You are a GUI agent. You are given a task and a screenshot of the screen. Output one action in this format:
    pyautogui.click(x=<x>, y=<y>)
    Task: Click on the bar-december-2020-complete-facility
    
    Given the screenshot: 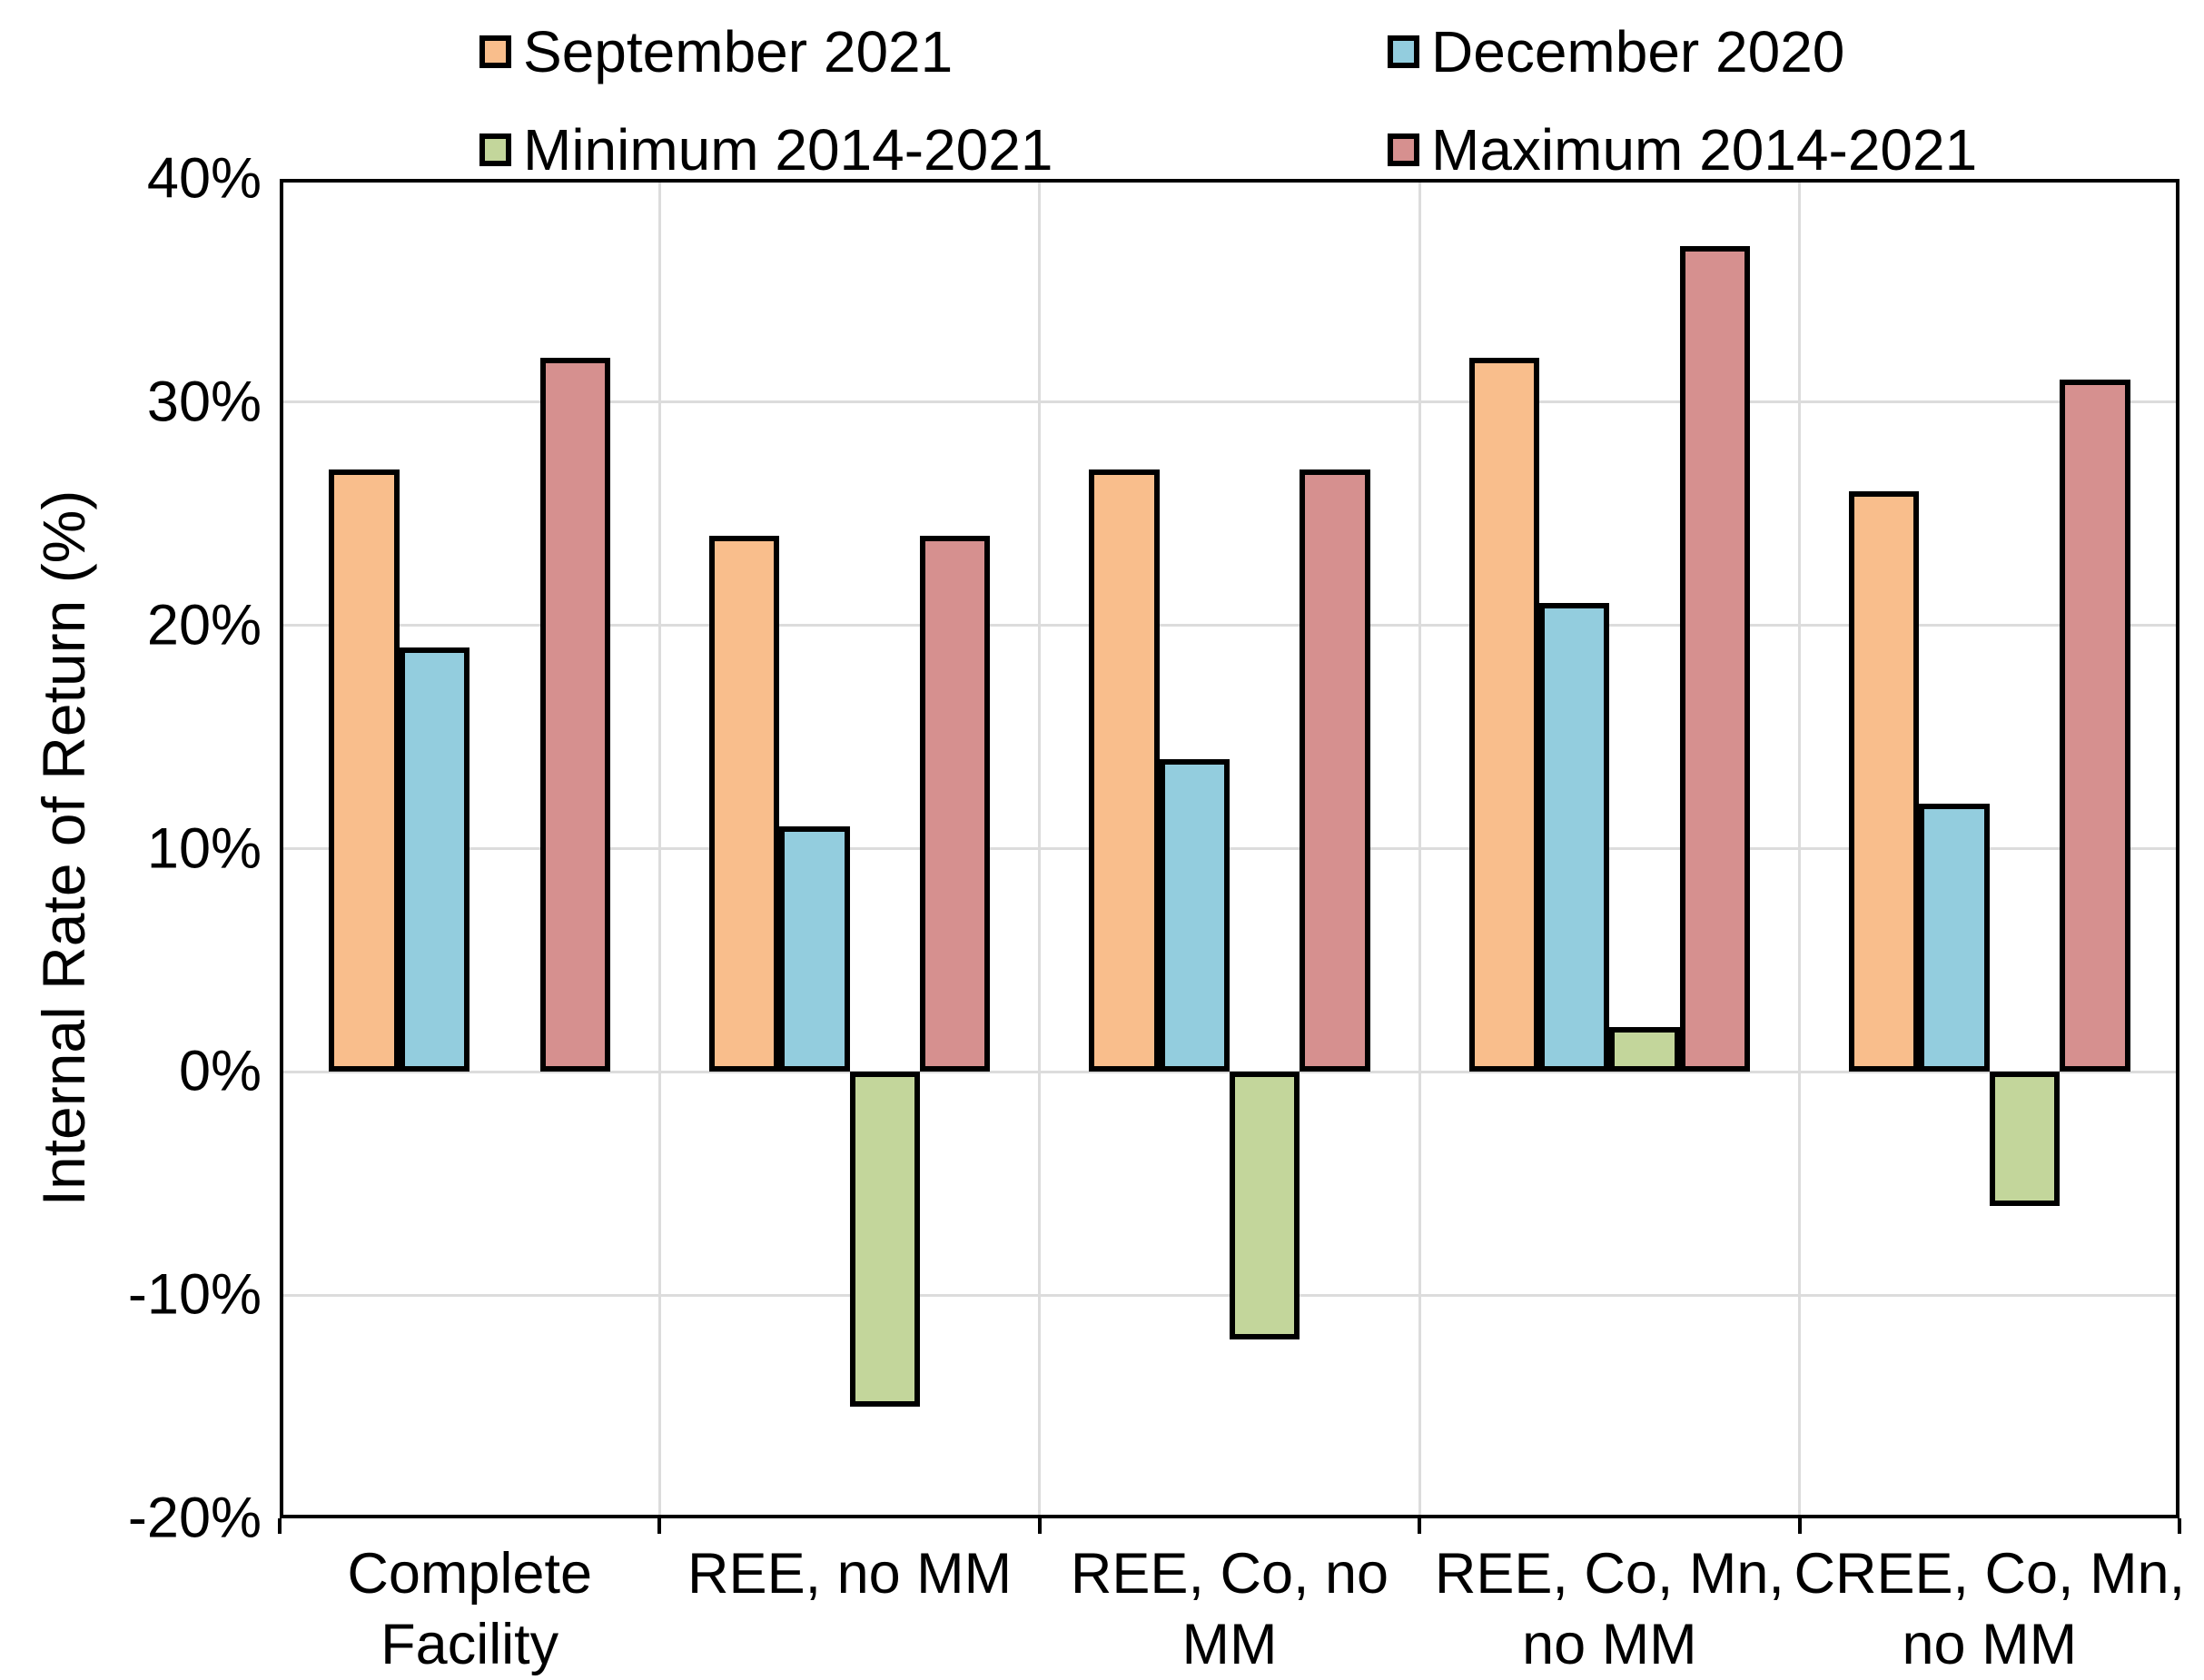 What is the action you would take?
    pyautogui.click(x=434, y=860)
    